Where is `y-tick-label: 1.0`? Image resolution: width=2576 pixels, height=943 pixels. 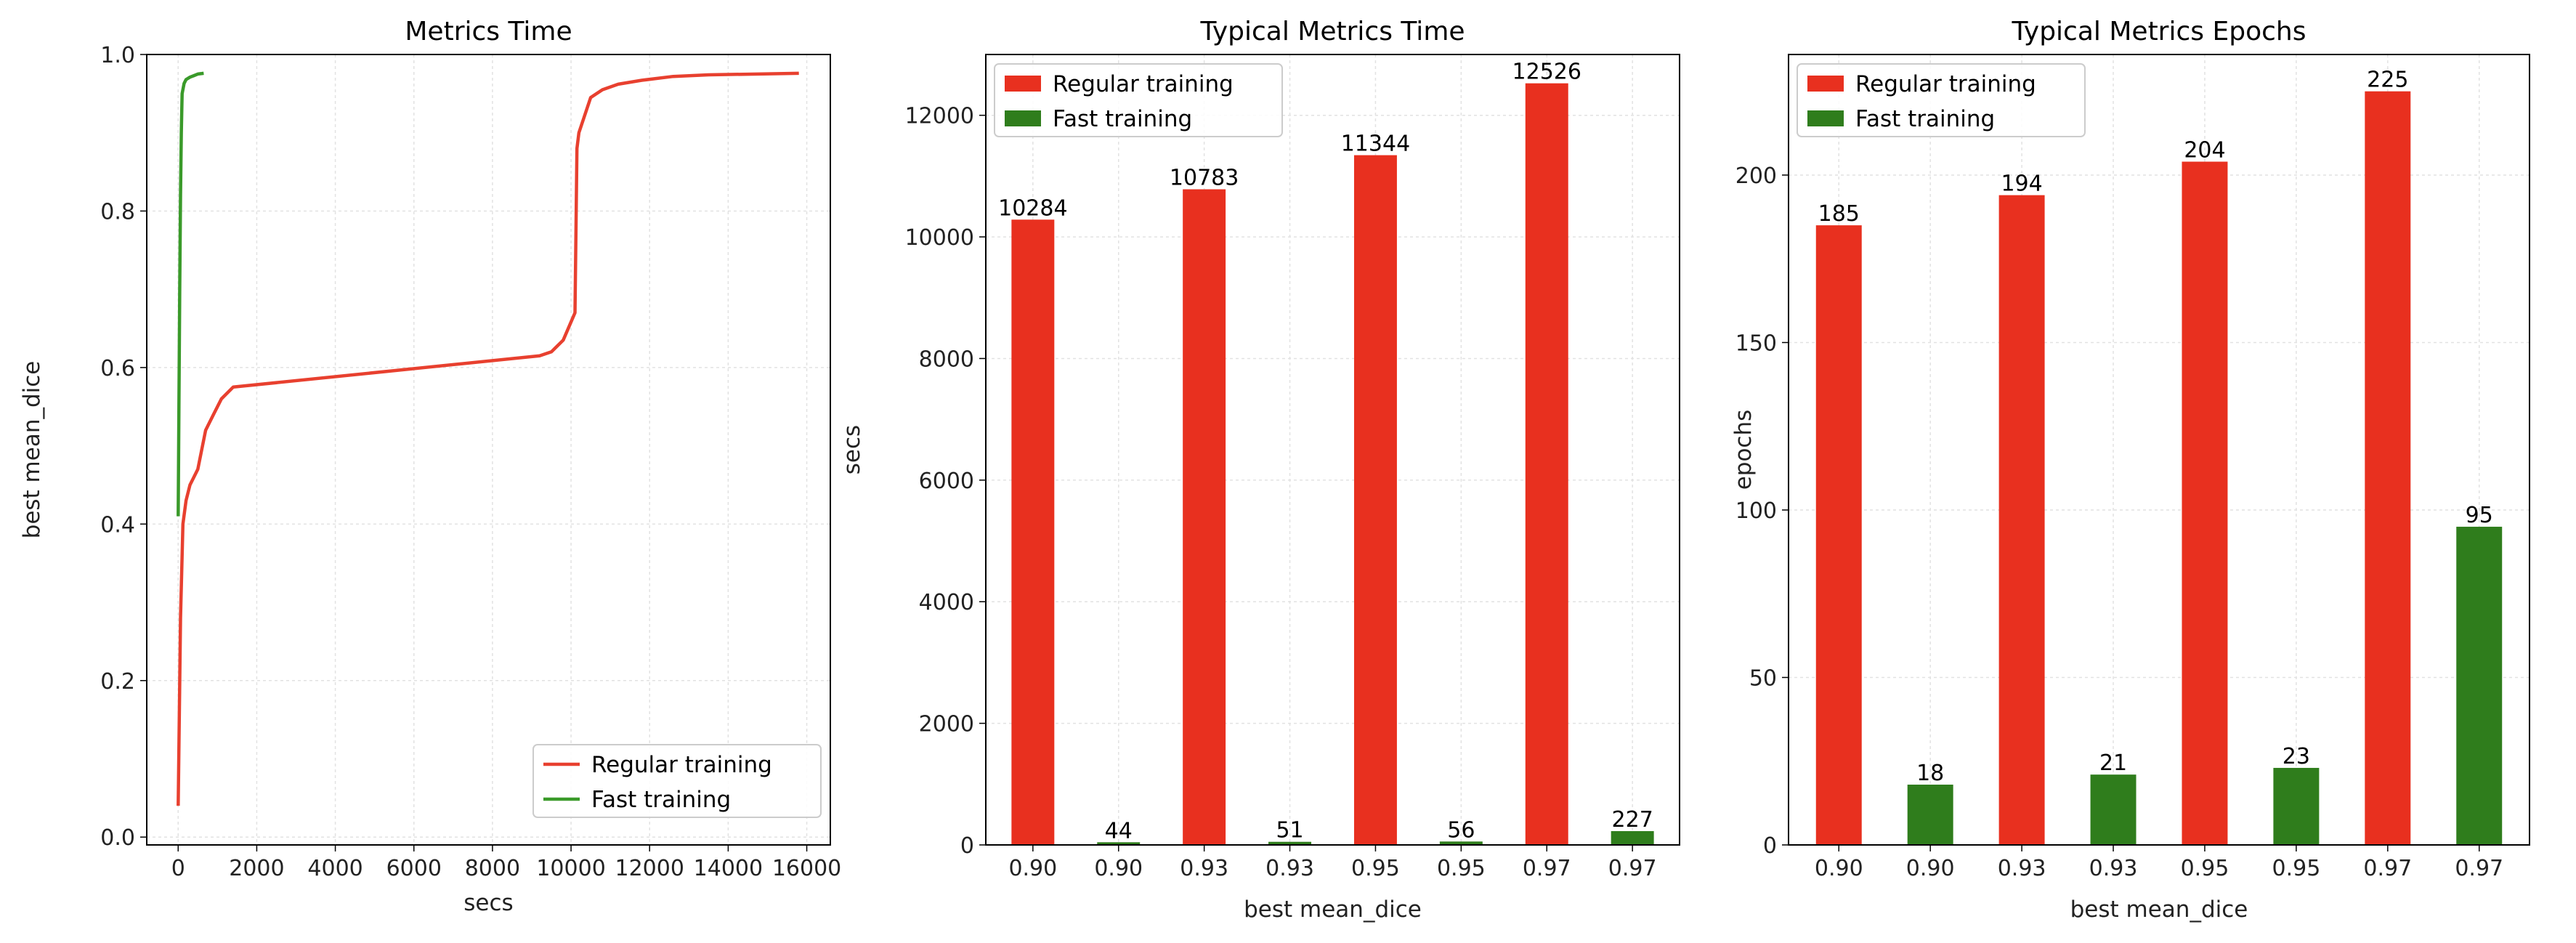
y-tick-label: 1.0 is located at coordinates (117, 55).